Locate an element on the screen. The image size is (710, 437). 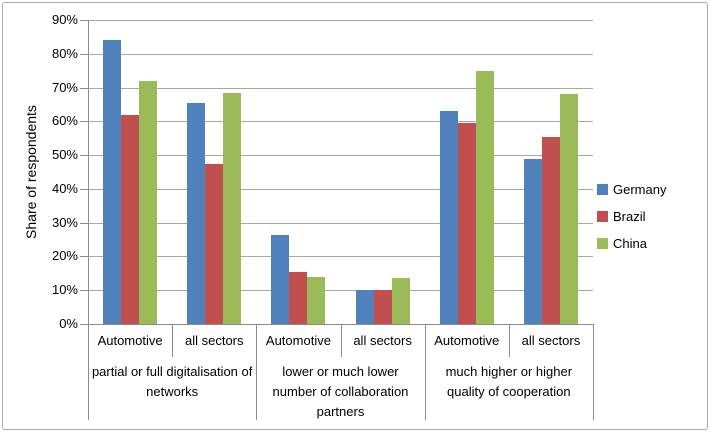
legend-item-brazil: Brazil is located at coordinates (631, 216).